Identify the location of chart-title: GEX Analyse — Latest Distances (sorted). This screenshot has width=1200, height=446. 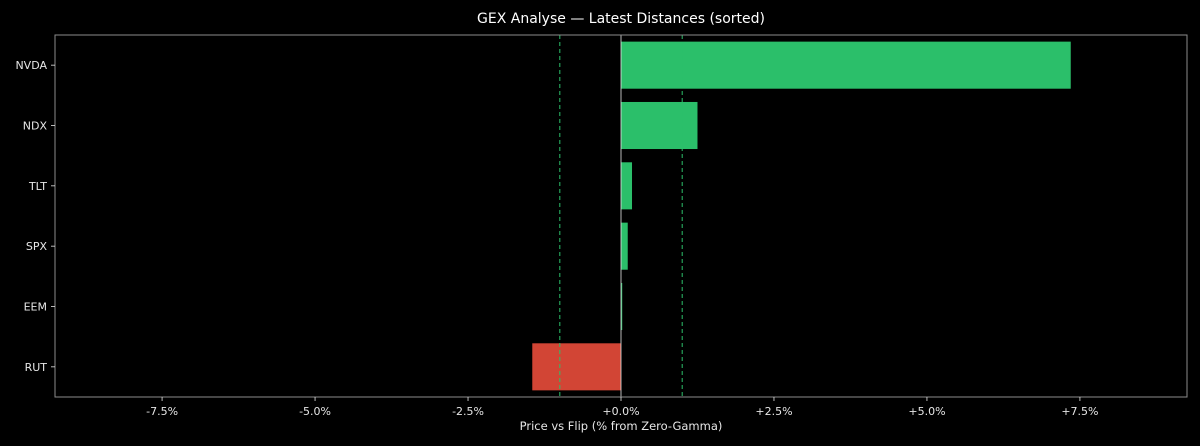
(621, 19).